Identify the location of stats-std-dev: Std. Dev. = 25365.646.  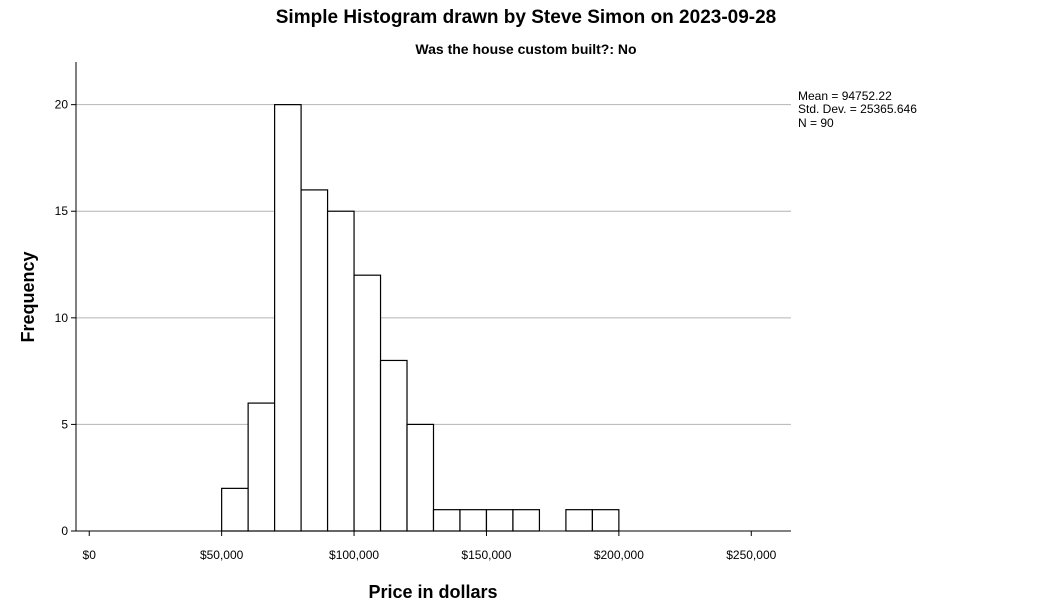
(857, 109).